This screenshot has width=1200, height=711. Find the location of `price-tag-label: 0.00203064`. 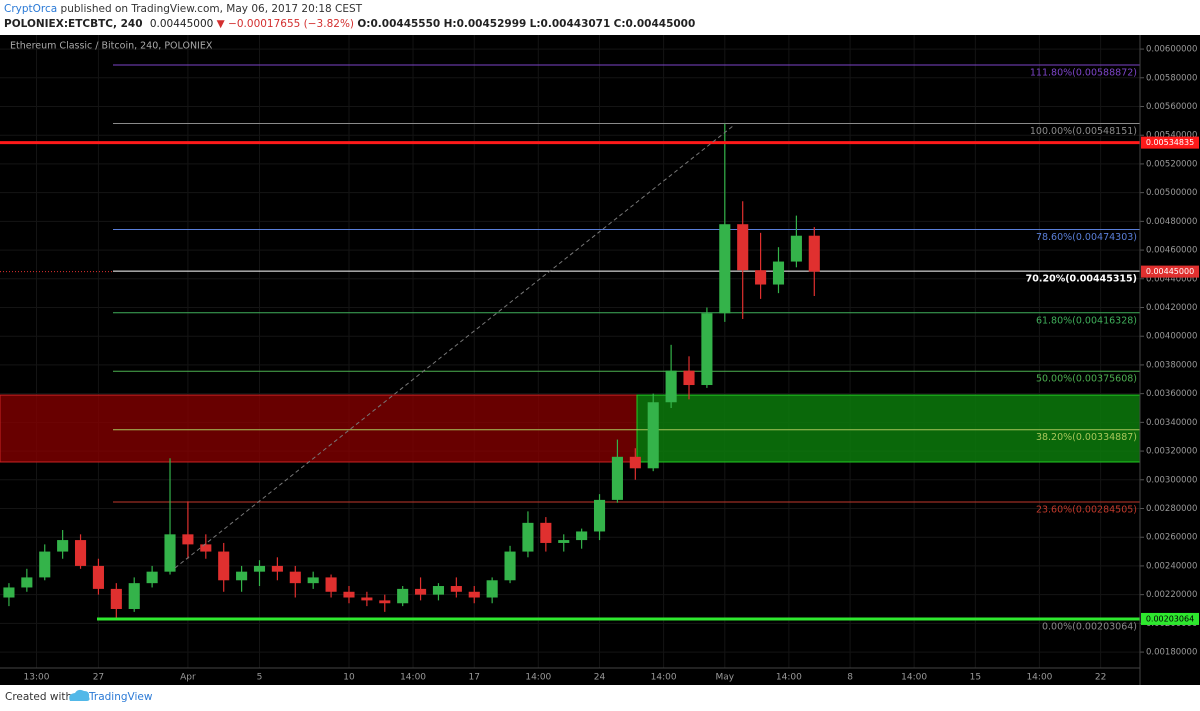

price-tag-label: 0.00203064 is located at coordinates (1170, 618).